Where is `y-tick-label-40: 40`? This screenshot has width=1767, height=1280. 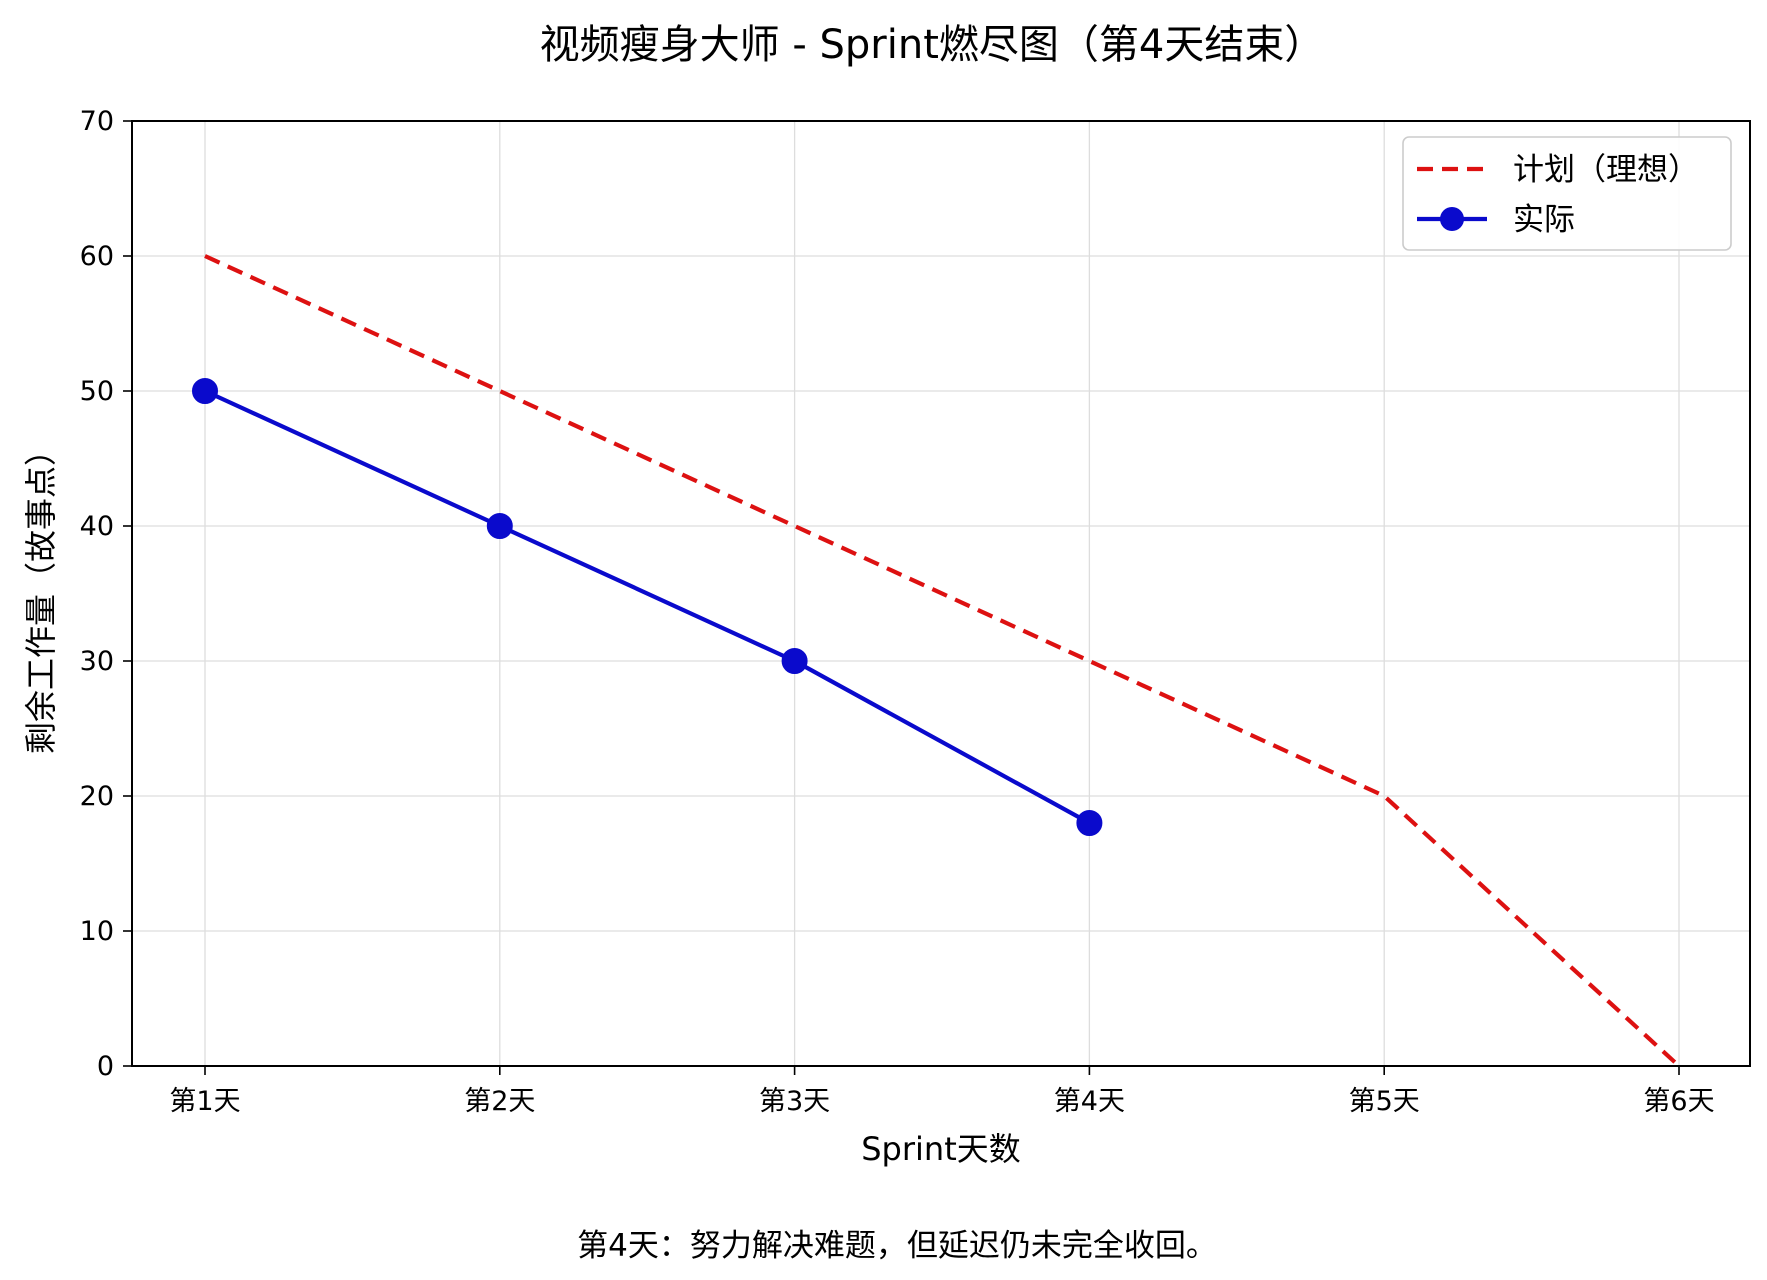 y-tick-label-40: 40 is located at coordinates (97, 526).